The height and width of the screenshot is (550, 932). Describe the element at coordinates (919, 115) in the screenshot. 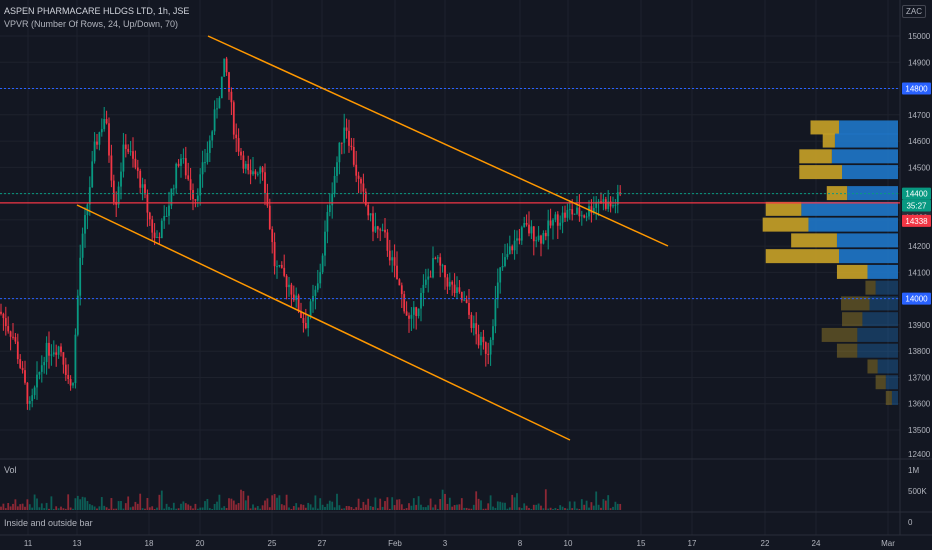

I see `y-tick-label: 14700` at that location.